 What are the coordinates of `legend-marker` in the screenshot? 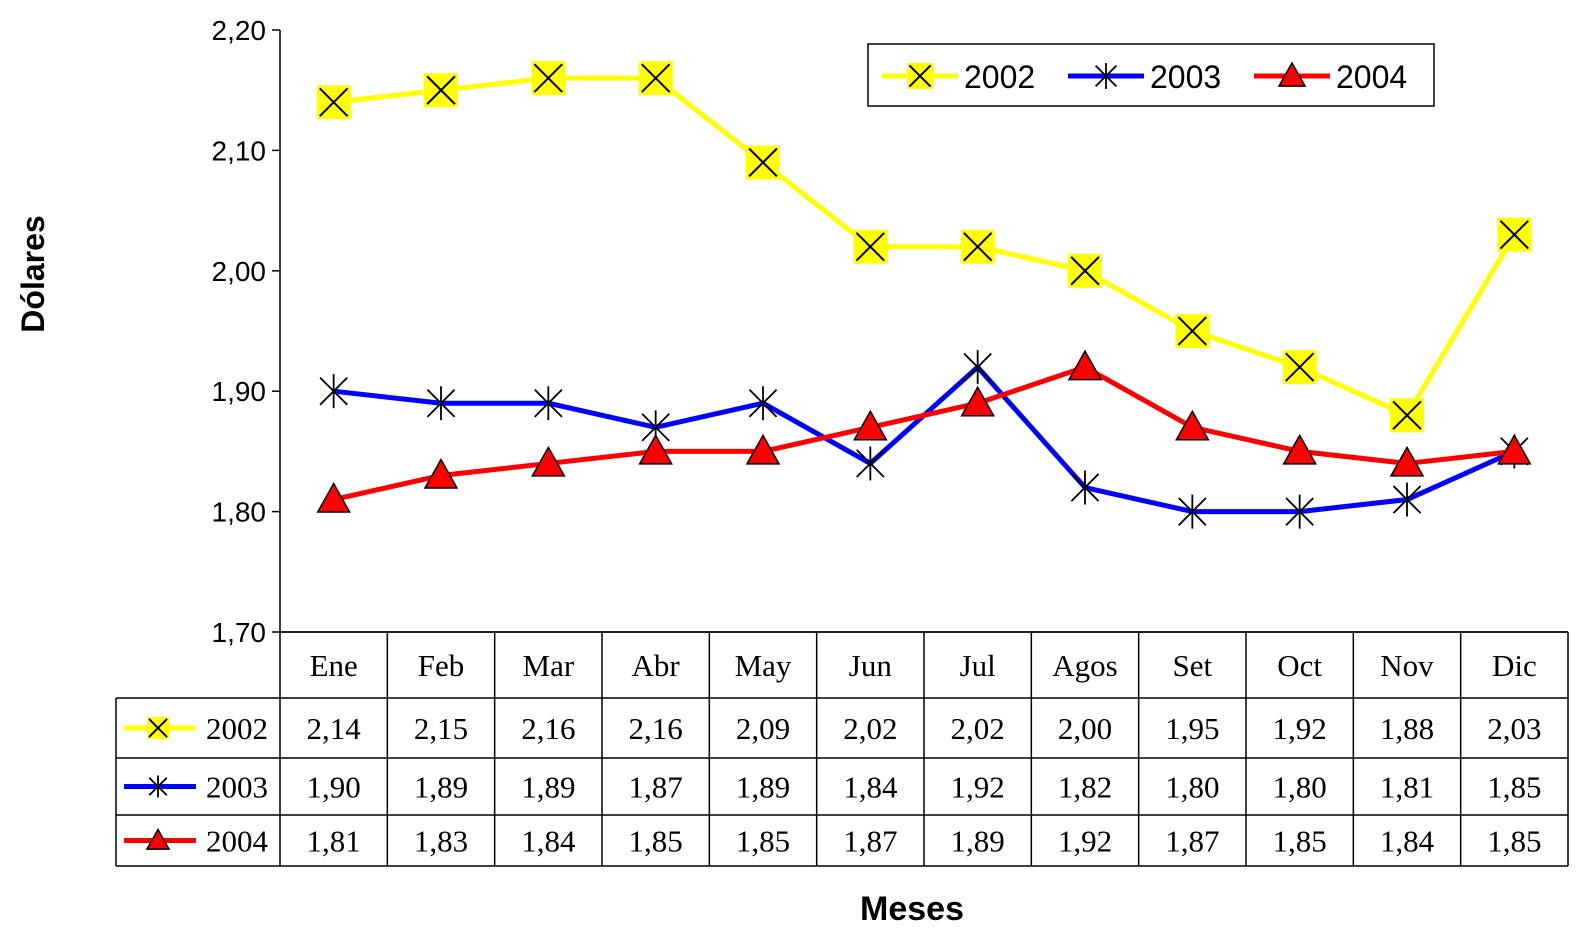 It's located at (920, 76).